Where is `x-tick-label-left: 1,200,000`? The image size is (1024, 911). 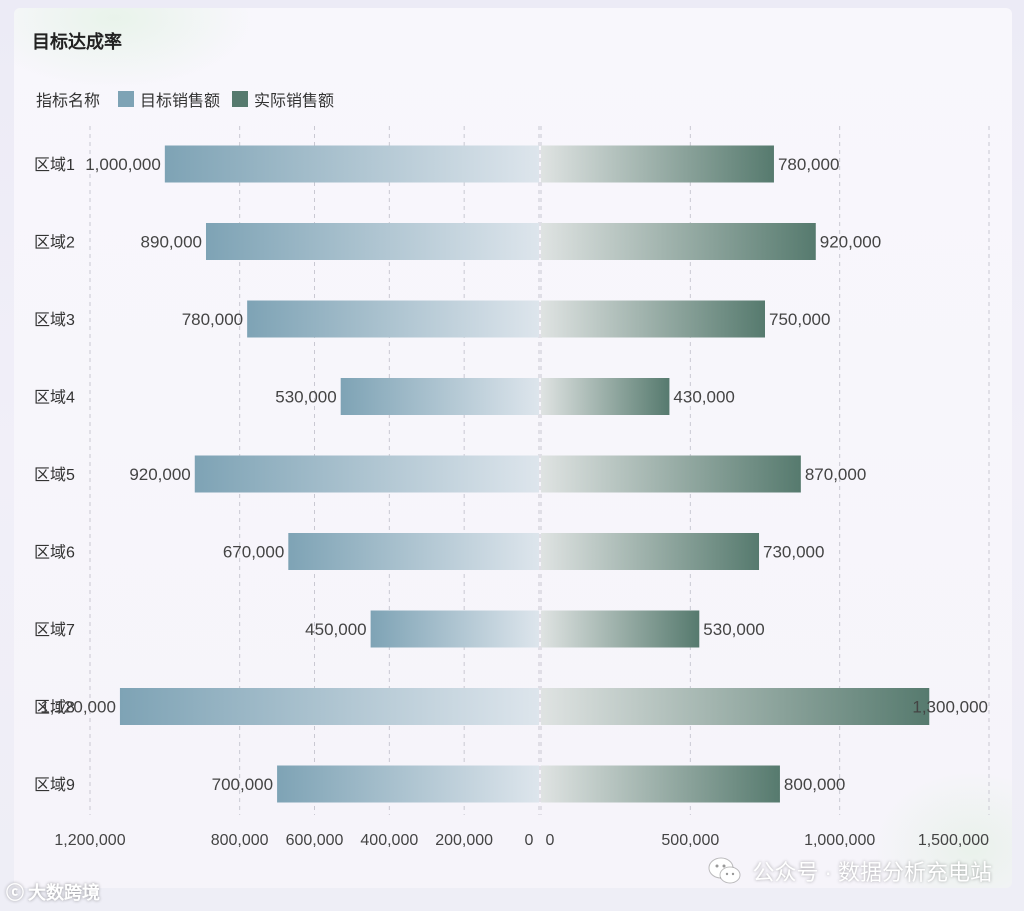 x-tick-label-left: 1,200,000 is located at coordinates (89, 840).